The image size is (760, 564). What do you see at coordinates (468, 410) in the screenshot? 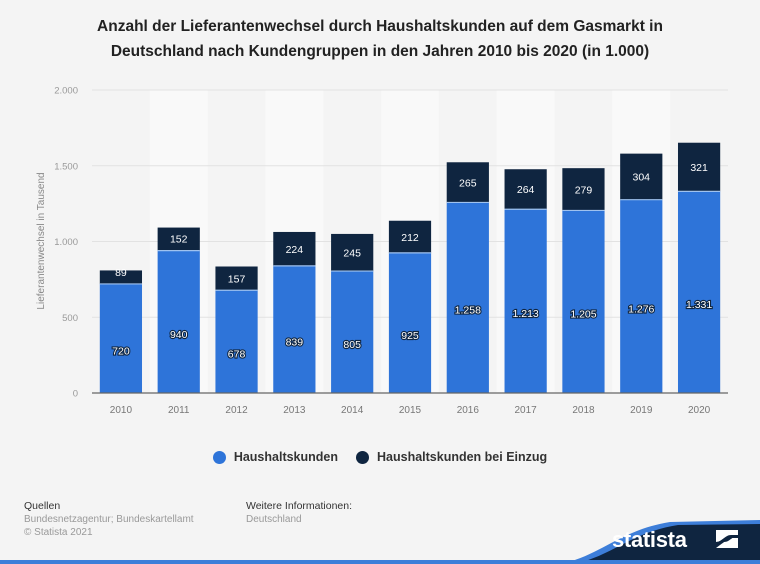
I see `x-tick-label: 2016` at bounding box center [468, 410].